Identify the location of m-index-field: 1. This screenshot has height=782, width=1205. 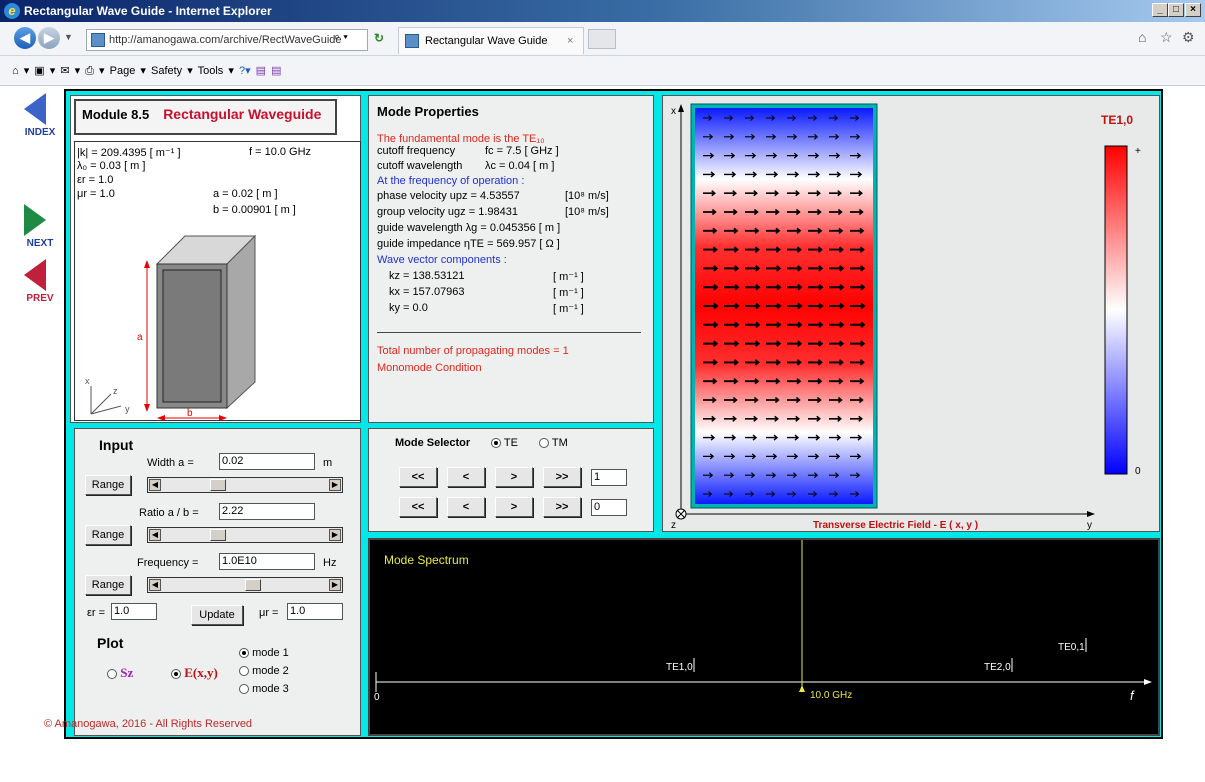
(609, 477).